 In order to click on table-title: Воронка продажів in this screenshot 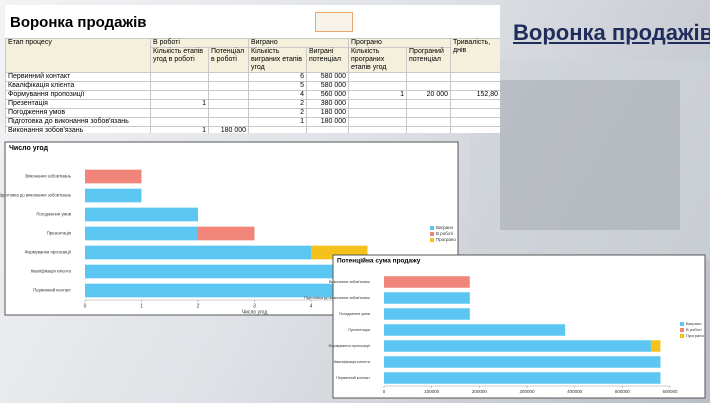, I will do `click(78, 22)`.